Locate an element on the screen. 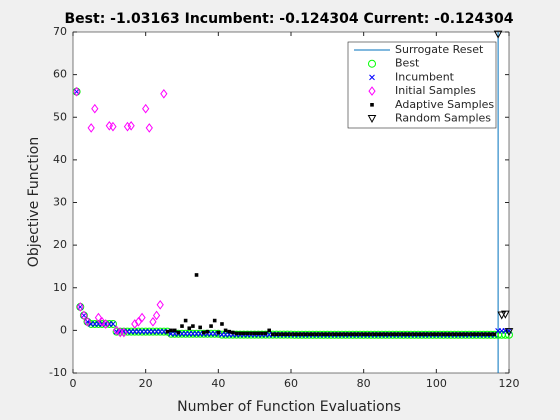  legend-label: Incumbent is located at coordinates (425, 76).